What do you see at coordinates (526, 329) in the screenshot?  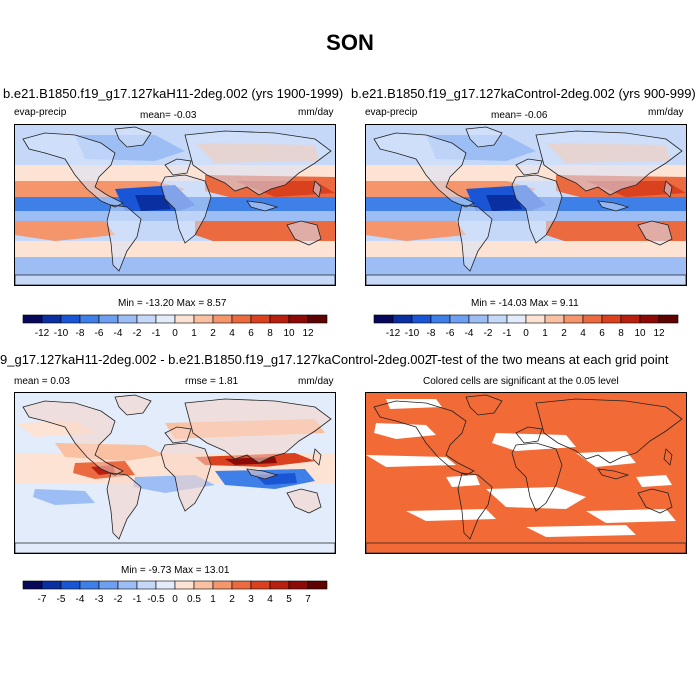 I see `panel2-colorbar: -12 -10 -8 -6 -4 -2 -1 0 1 2 4 6 8 10 12` at bounding box center [526, 329].